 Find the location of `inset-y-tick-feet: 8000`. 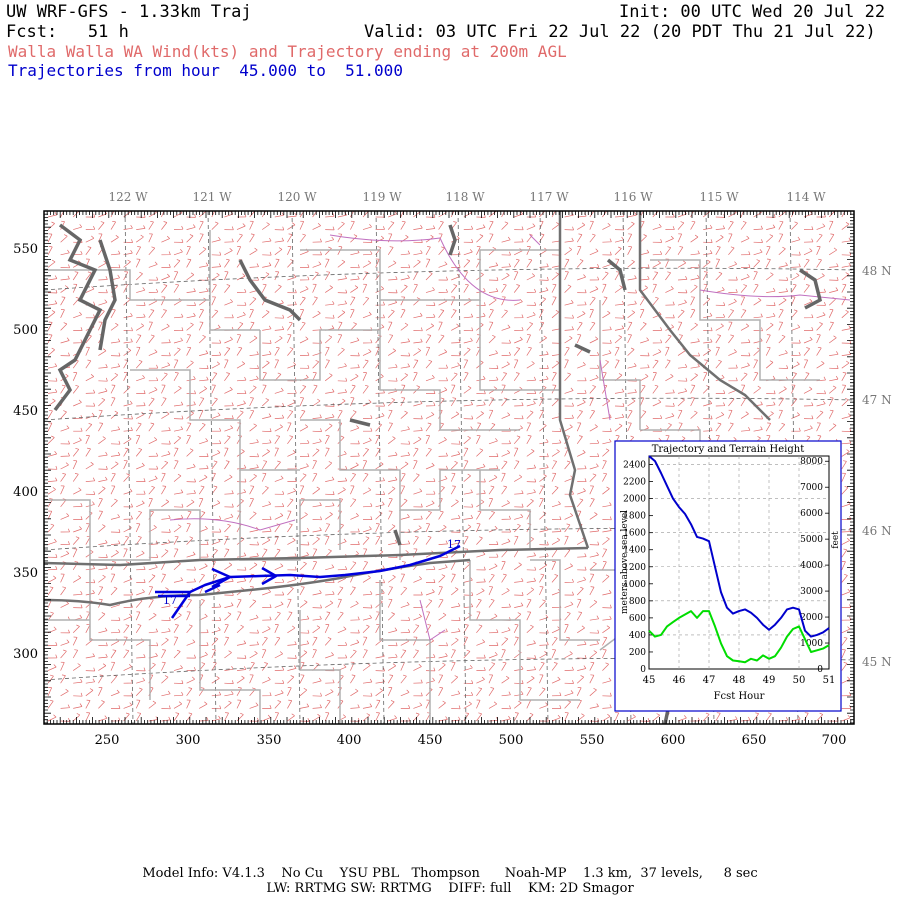

inset-y-tick-feet: 8000 is located at coordinates (811, 462).